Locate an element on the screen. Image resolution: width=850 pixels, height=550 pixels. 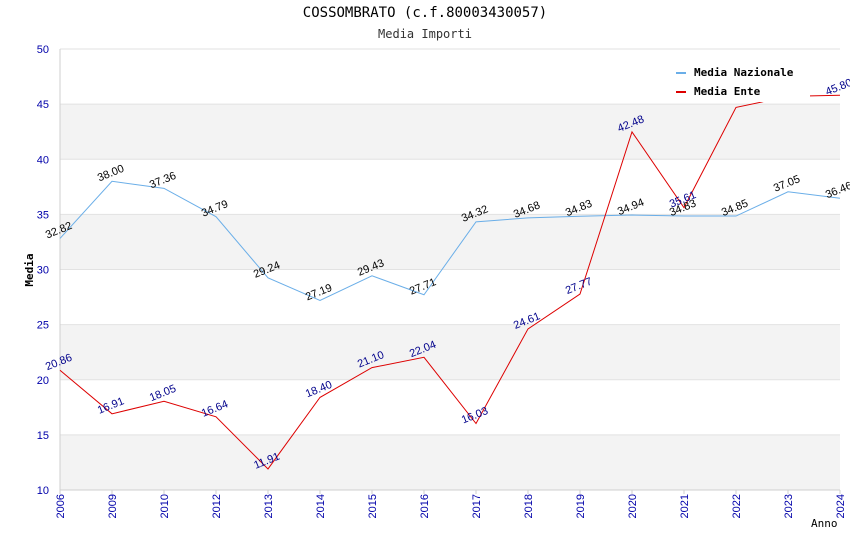
x-tick-label: 2016 is located at coordinates (425, 506).